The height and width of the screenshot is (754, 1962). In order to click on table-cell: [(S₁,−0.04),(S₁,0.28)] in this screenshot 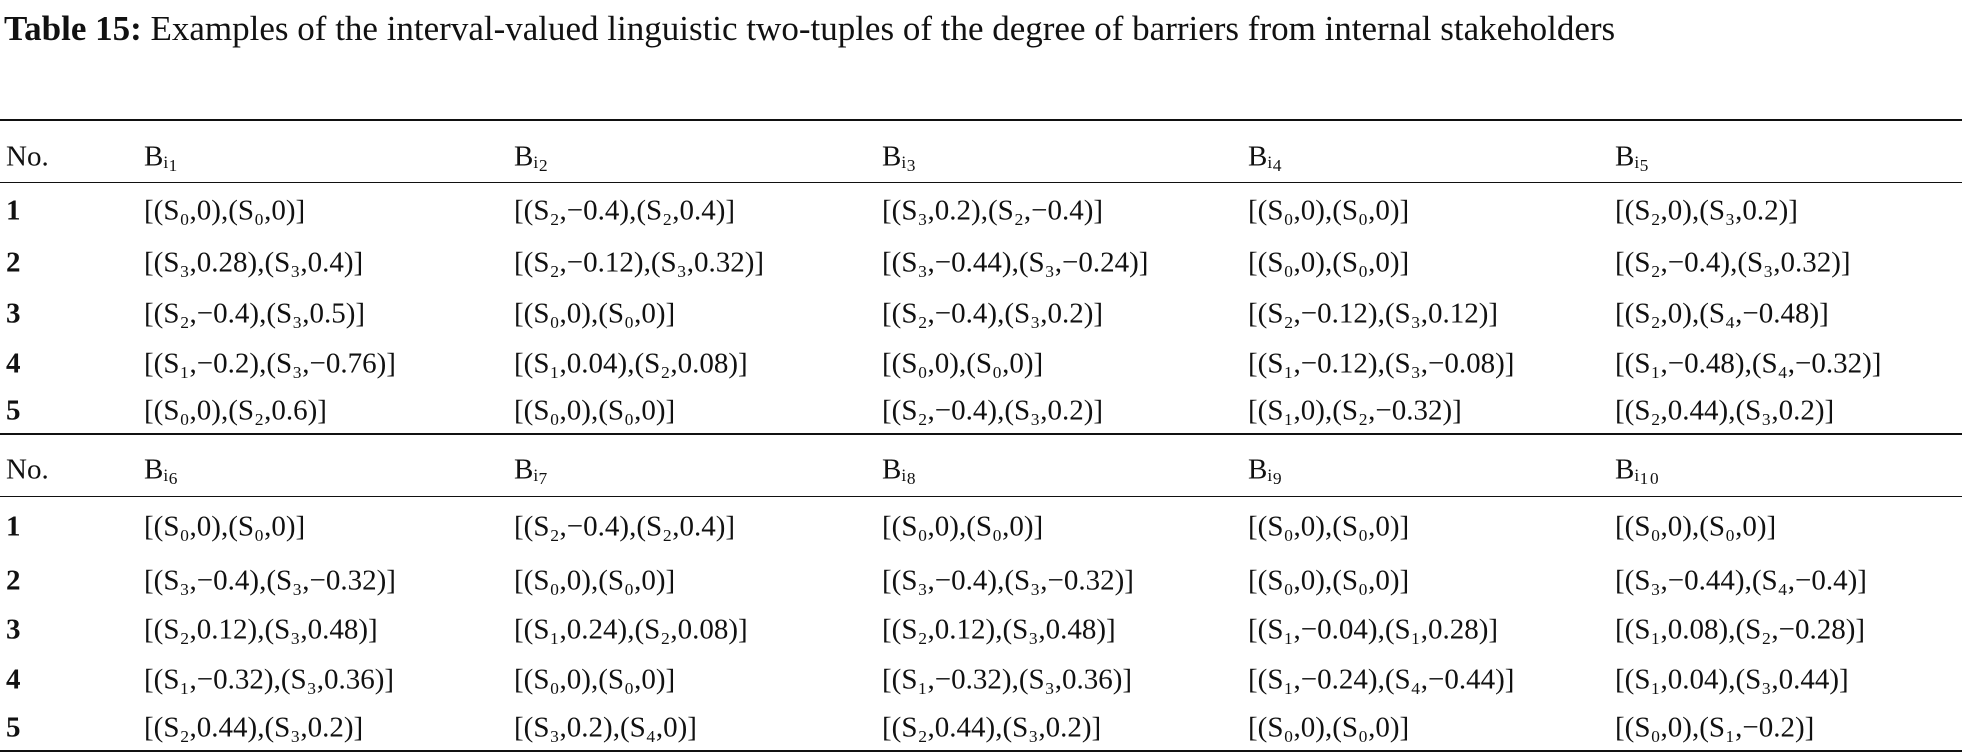, I will do `click(1373, 629)`.